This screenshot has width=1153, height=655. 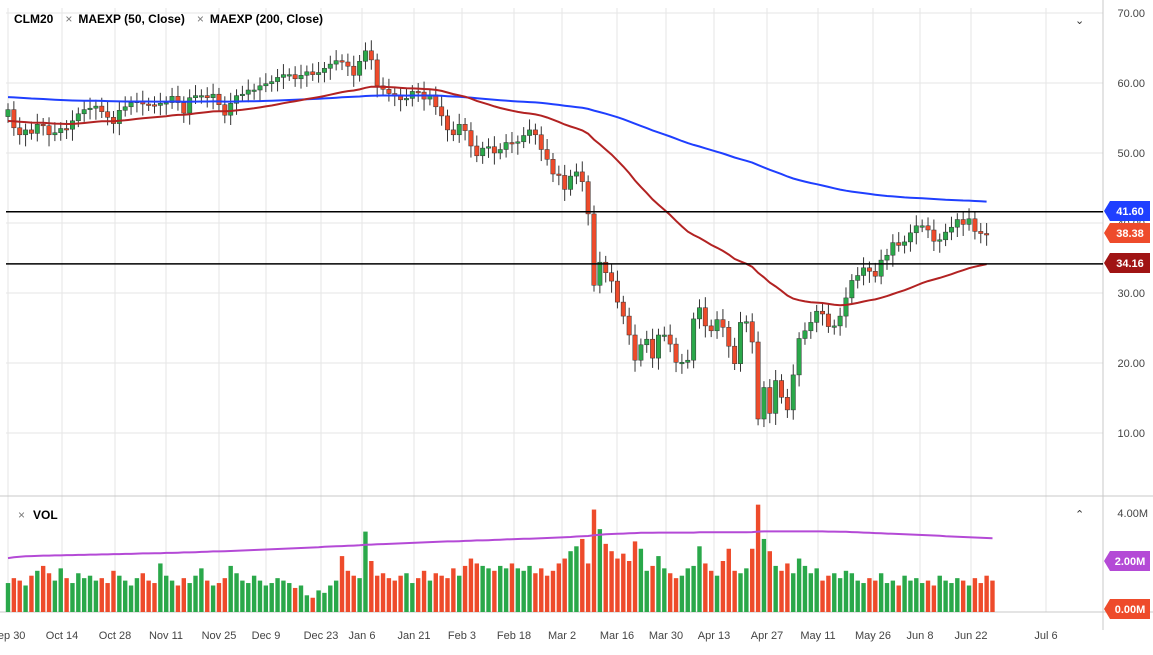 What do you see at coordinates (45, 515) in the screenshot?
I see `volume-label: VOL` at bounding box center [45, 515].